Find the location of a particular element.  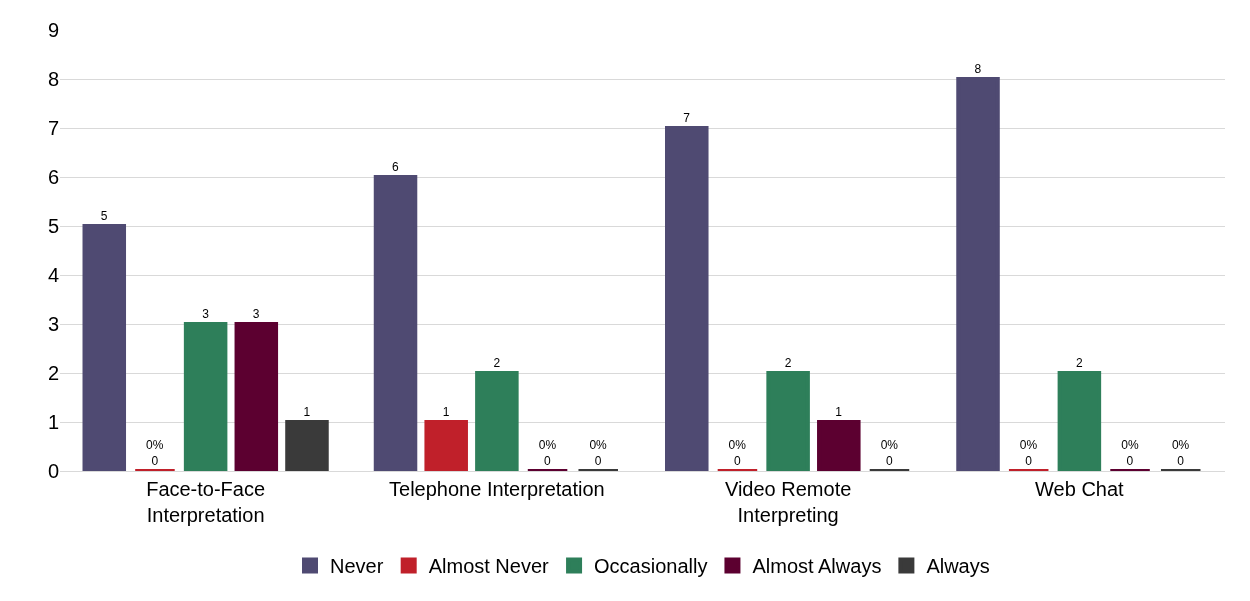

legend-label: Never is located at coordinates (357, 566).